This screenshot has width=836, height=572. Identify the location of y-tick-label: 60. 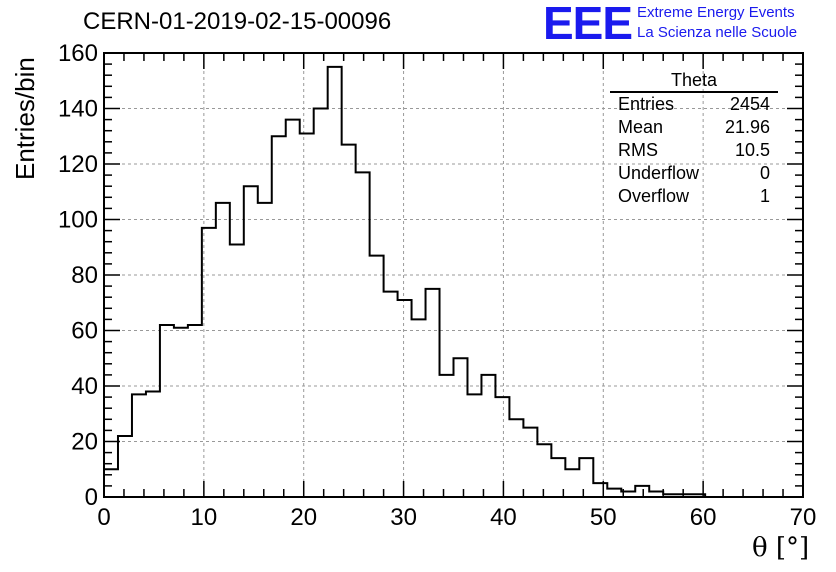
(84, 331).